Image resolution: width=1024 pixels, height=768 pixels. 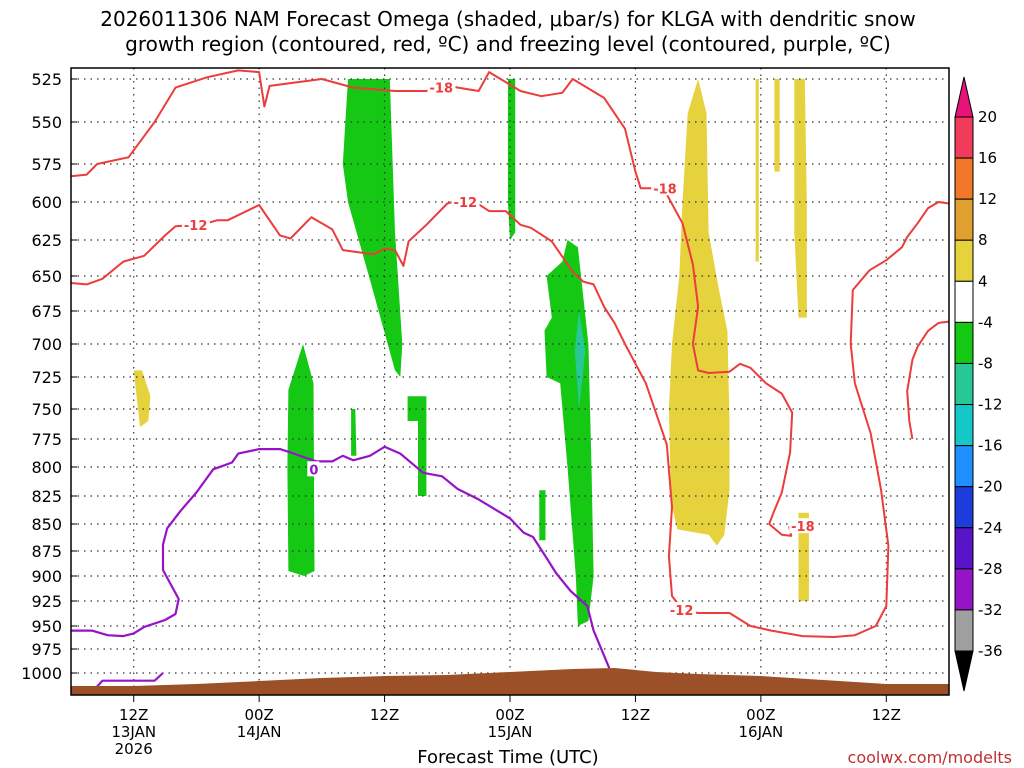 What do you see at coordinates (510, 732) in the screenshot?
I see `x-tick-42-line2: 15JAN` at bounding box center [510, 732].